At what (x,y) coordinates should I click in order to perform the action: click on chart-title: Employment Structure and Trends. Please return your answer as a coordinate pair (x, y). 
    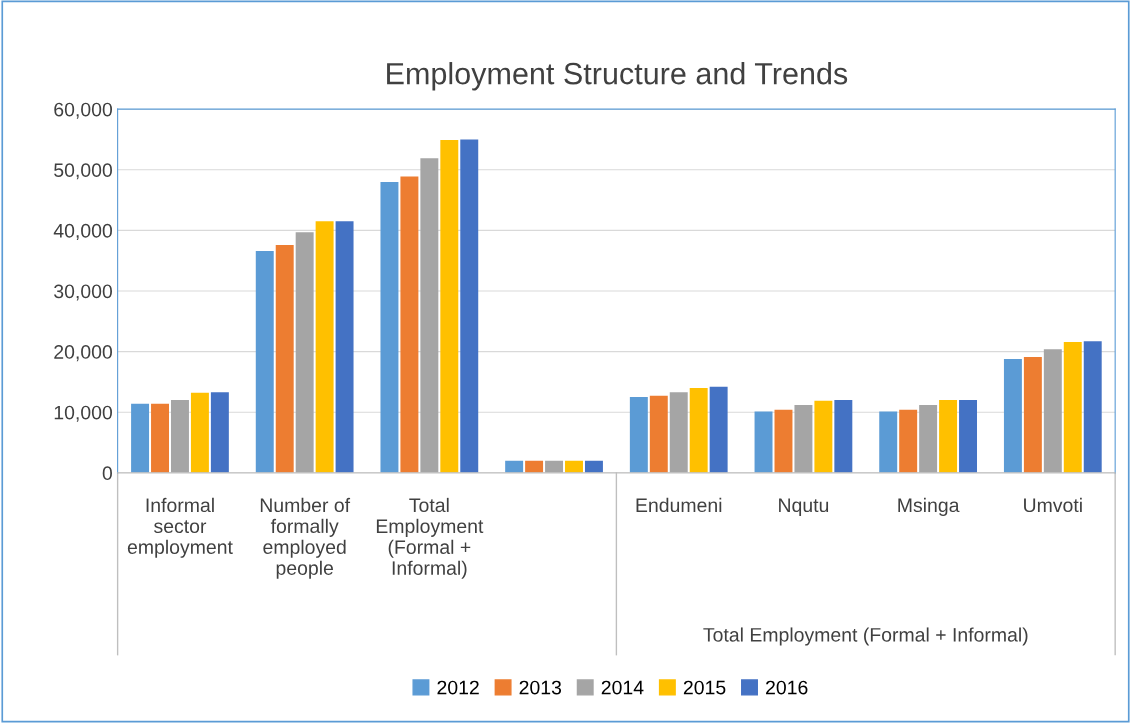
    Looking at the image, I should click on (617, 76).